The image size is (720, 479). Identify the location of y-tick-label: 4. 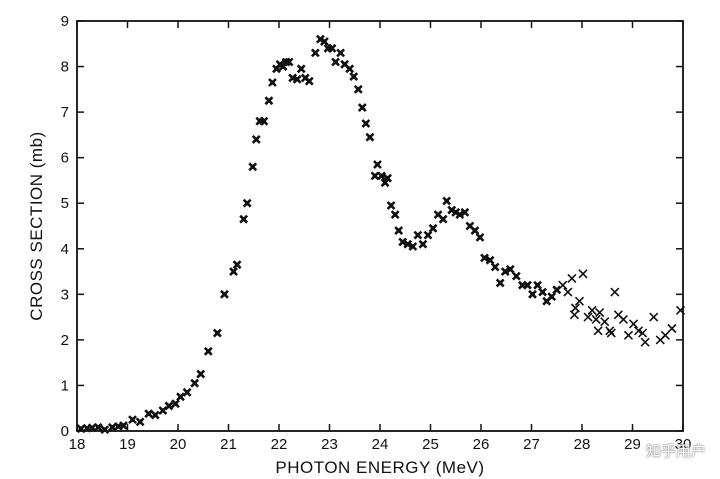
(65, 249).